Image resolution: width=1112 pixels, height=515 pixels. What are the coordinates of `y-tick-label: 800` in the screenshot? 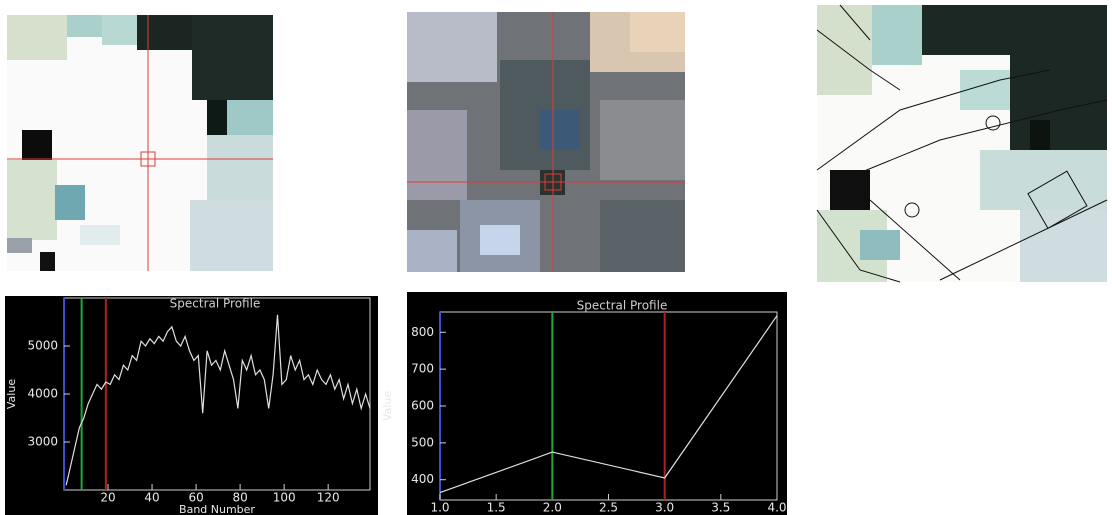 It's located at (422, 332).